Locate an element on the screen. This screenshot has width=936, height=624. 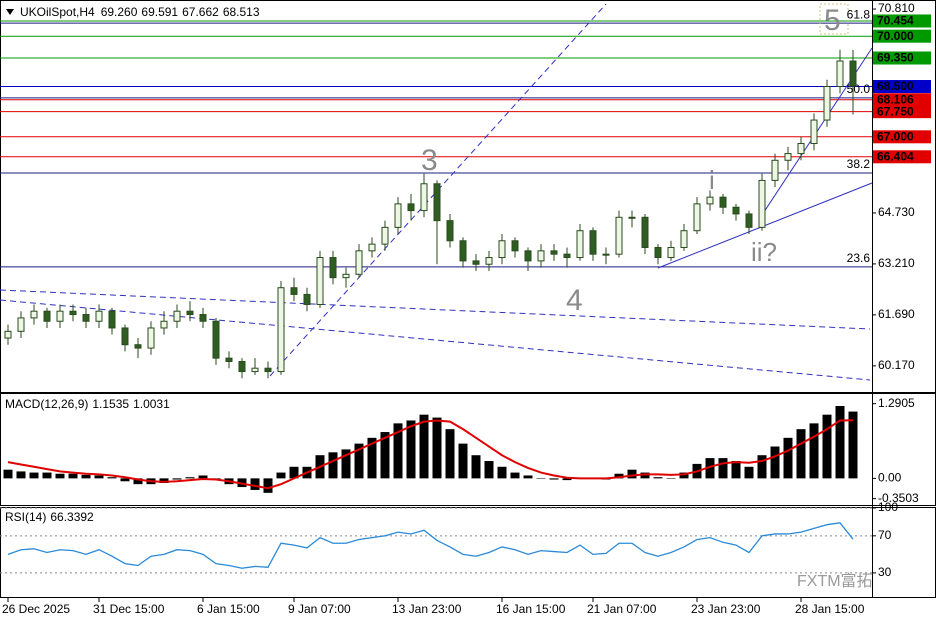
x-tick-label: 13 Jan 23:00 is located at coordinates (427, 609).